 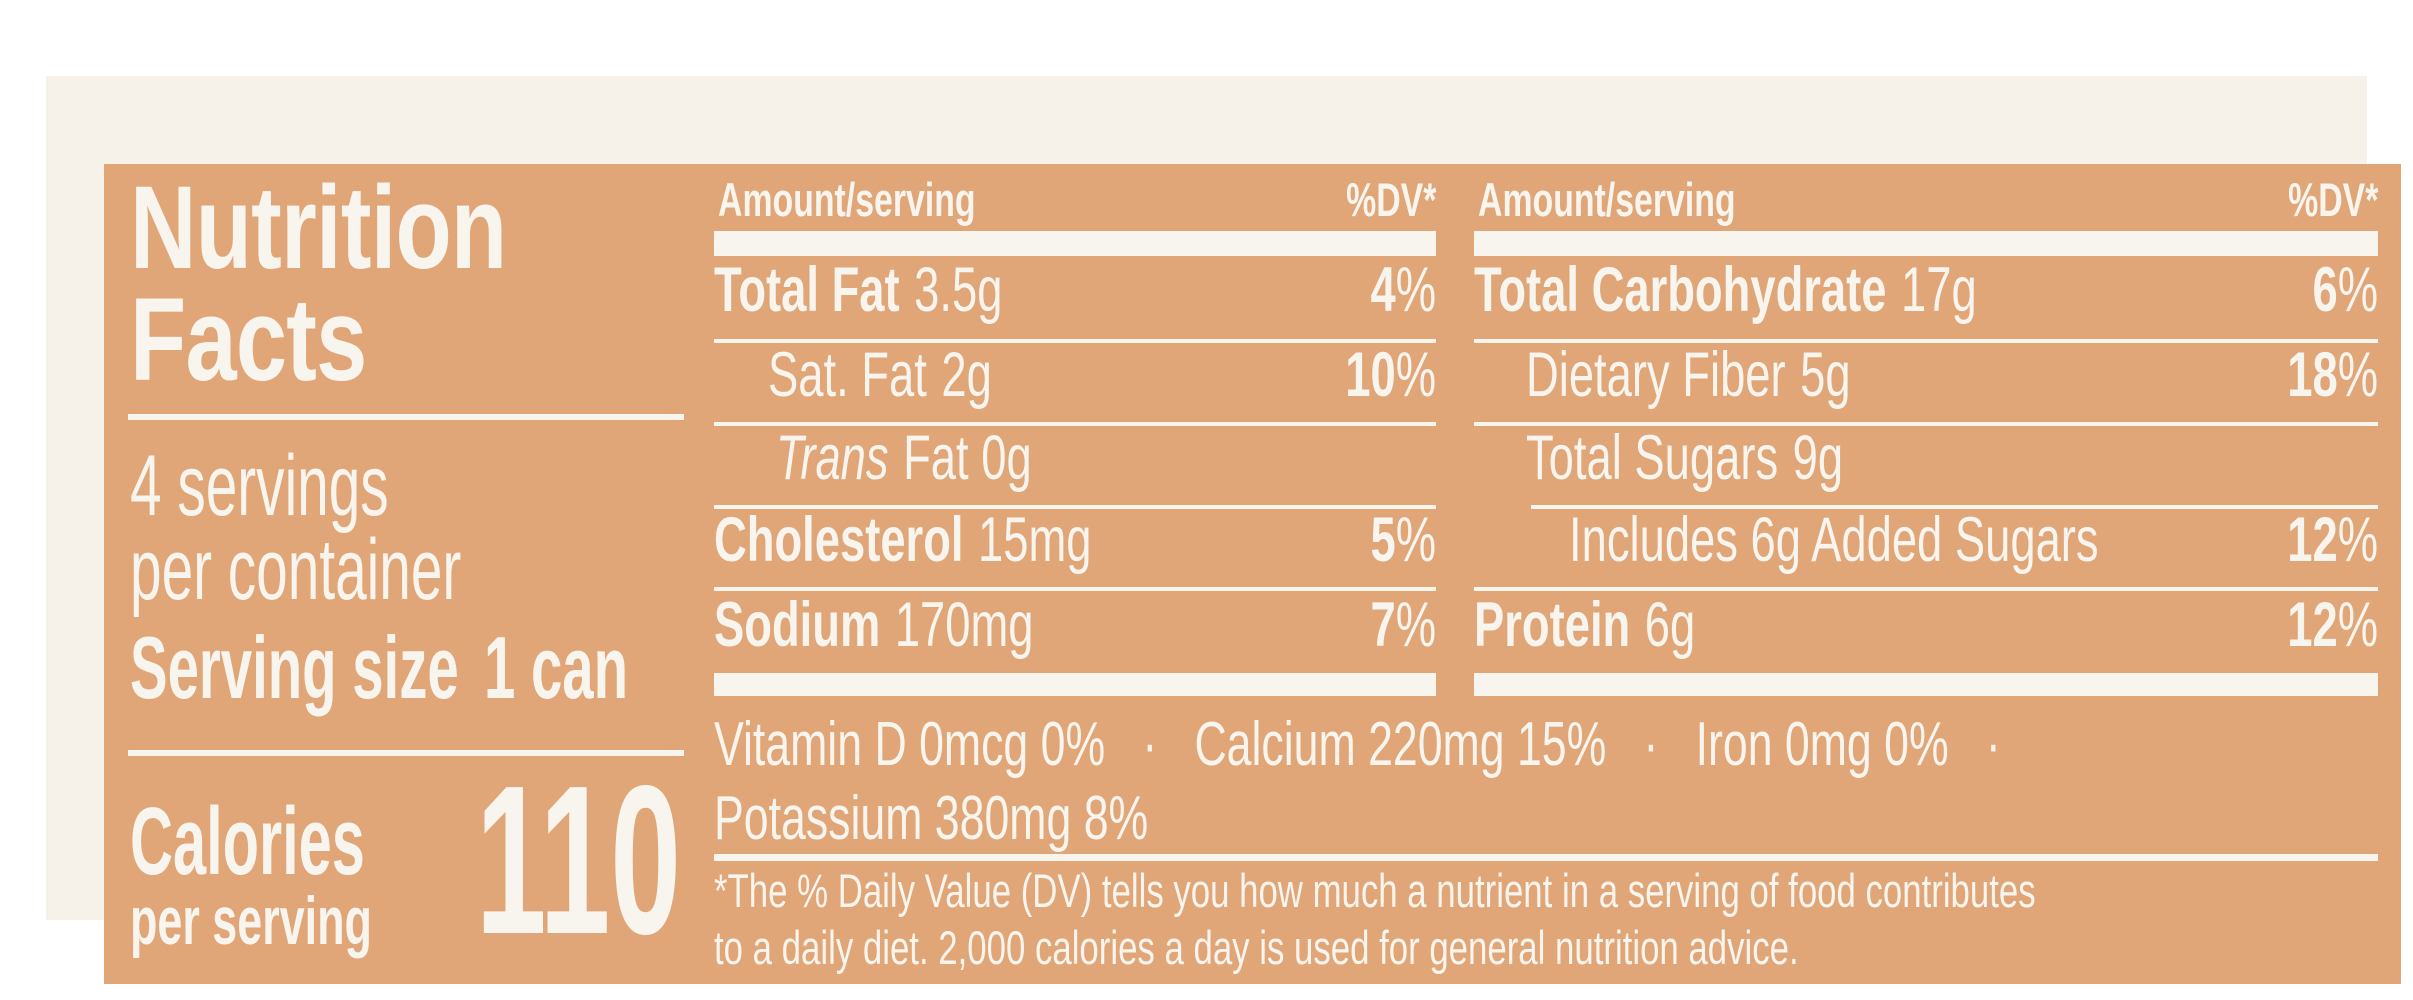 What do you see at coordinates (1939, 290) in the screenshot?
I see `nutrient-amount: 17g` at bounding box center [1939, 290].